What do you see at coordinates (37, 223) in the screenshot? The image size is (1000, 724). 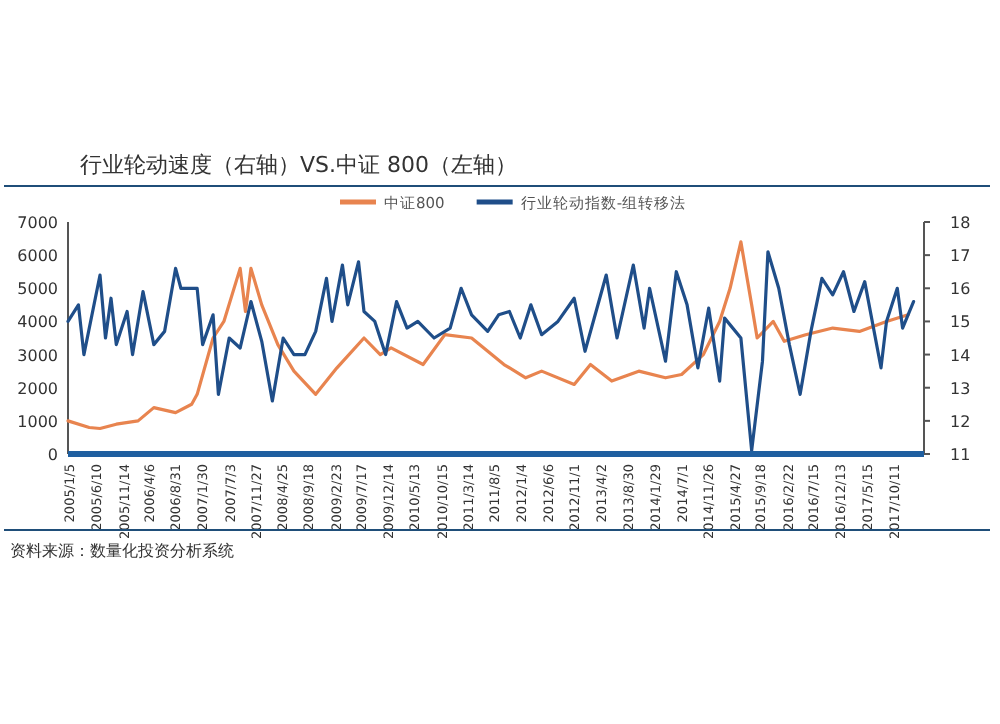 I see `y-tick-label: 7000` at bounding box center [37, 223].